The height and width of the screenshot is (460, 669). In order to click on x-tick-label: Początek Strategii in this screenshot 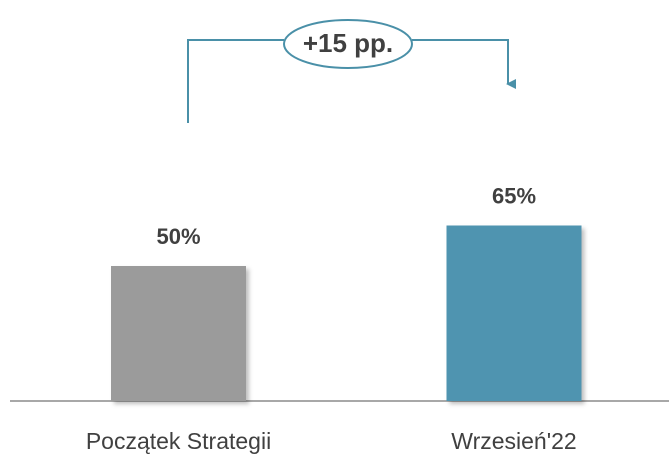, I will do `click(178, 441)`.